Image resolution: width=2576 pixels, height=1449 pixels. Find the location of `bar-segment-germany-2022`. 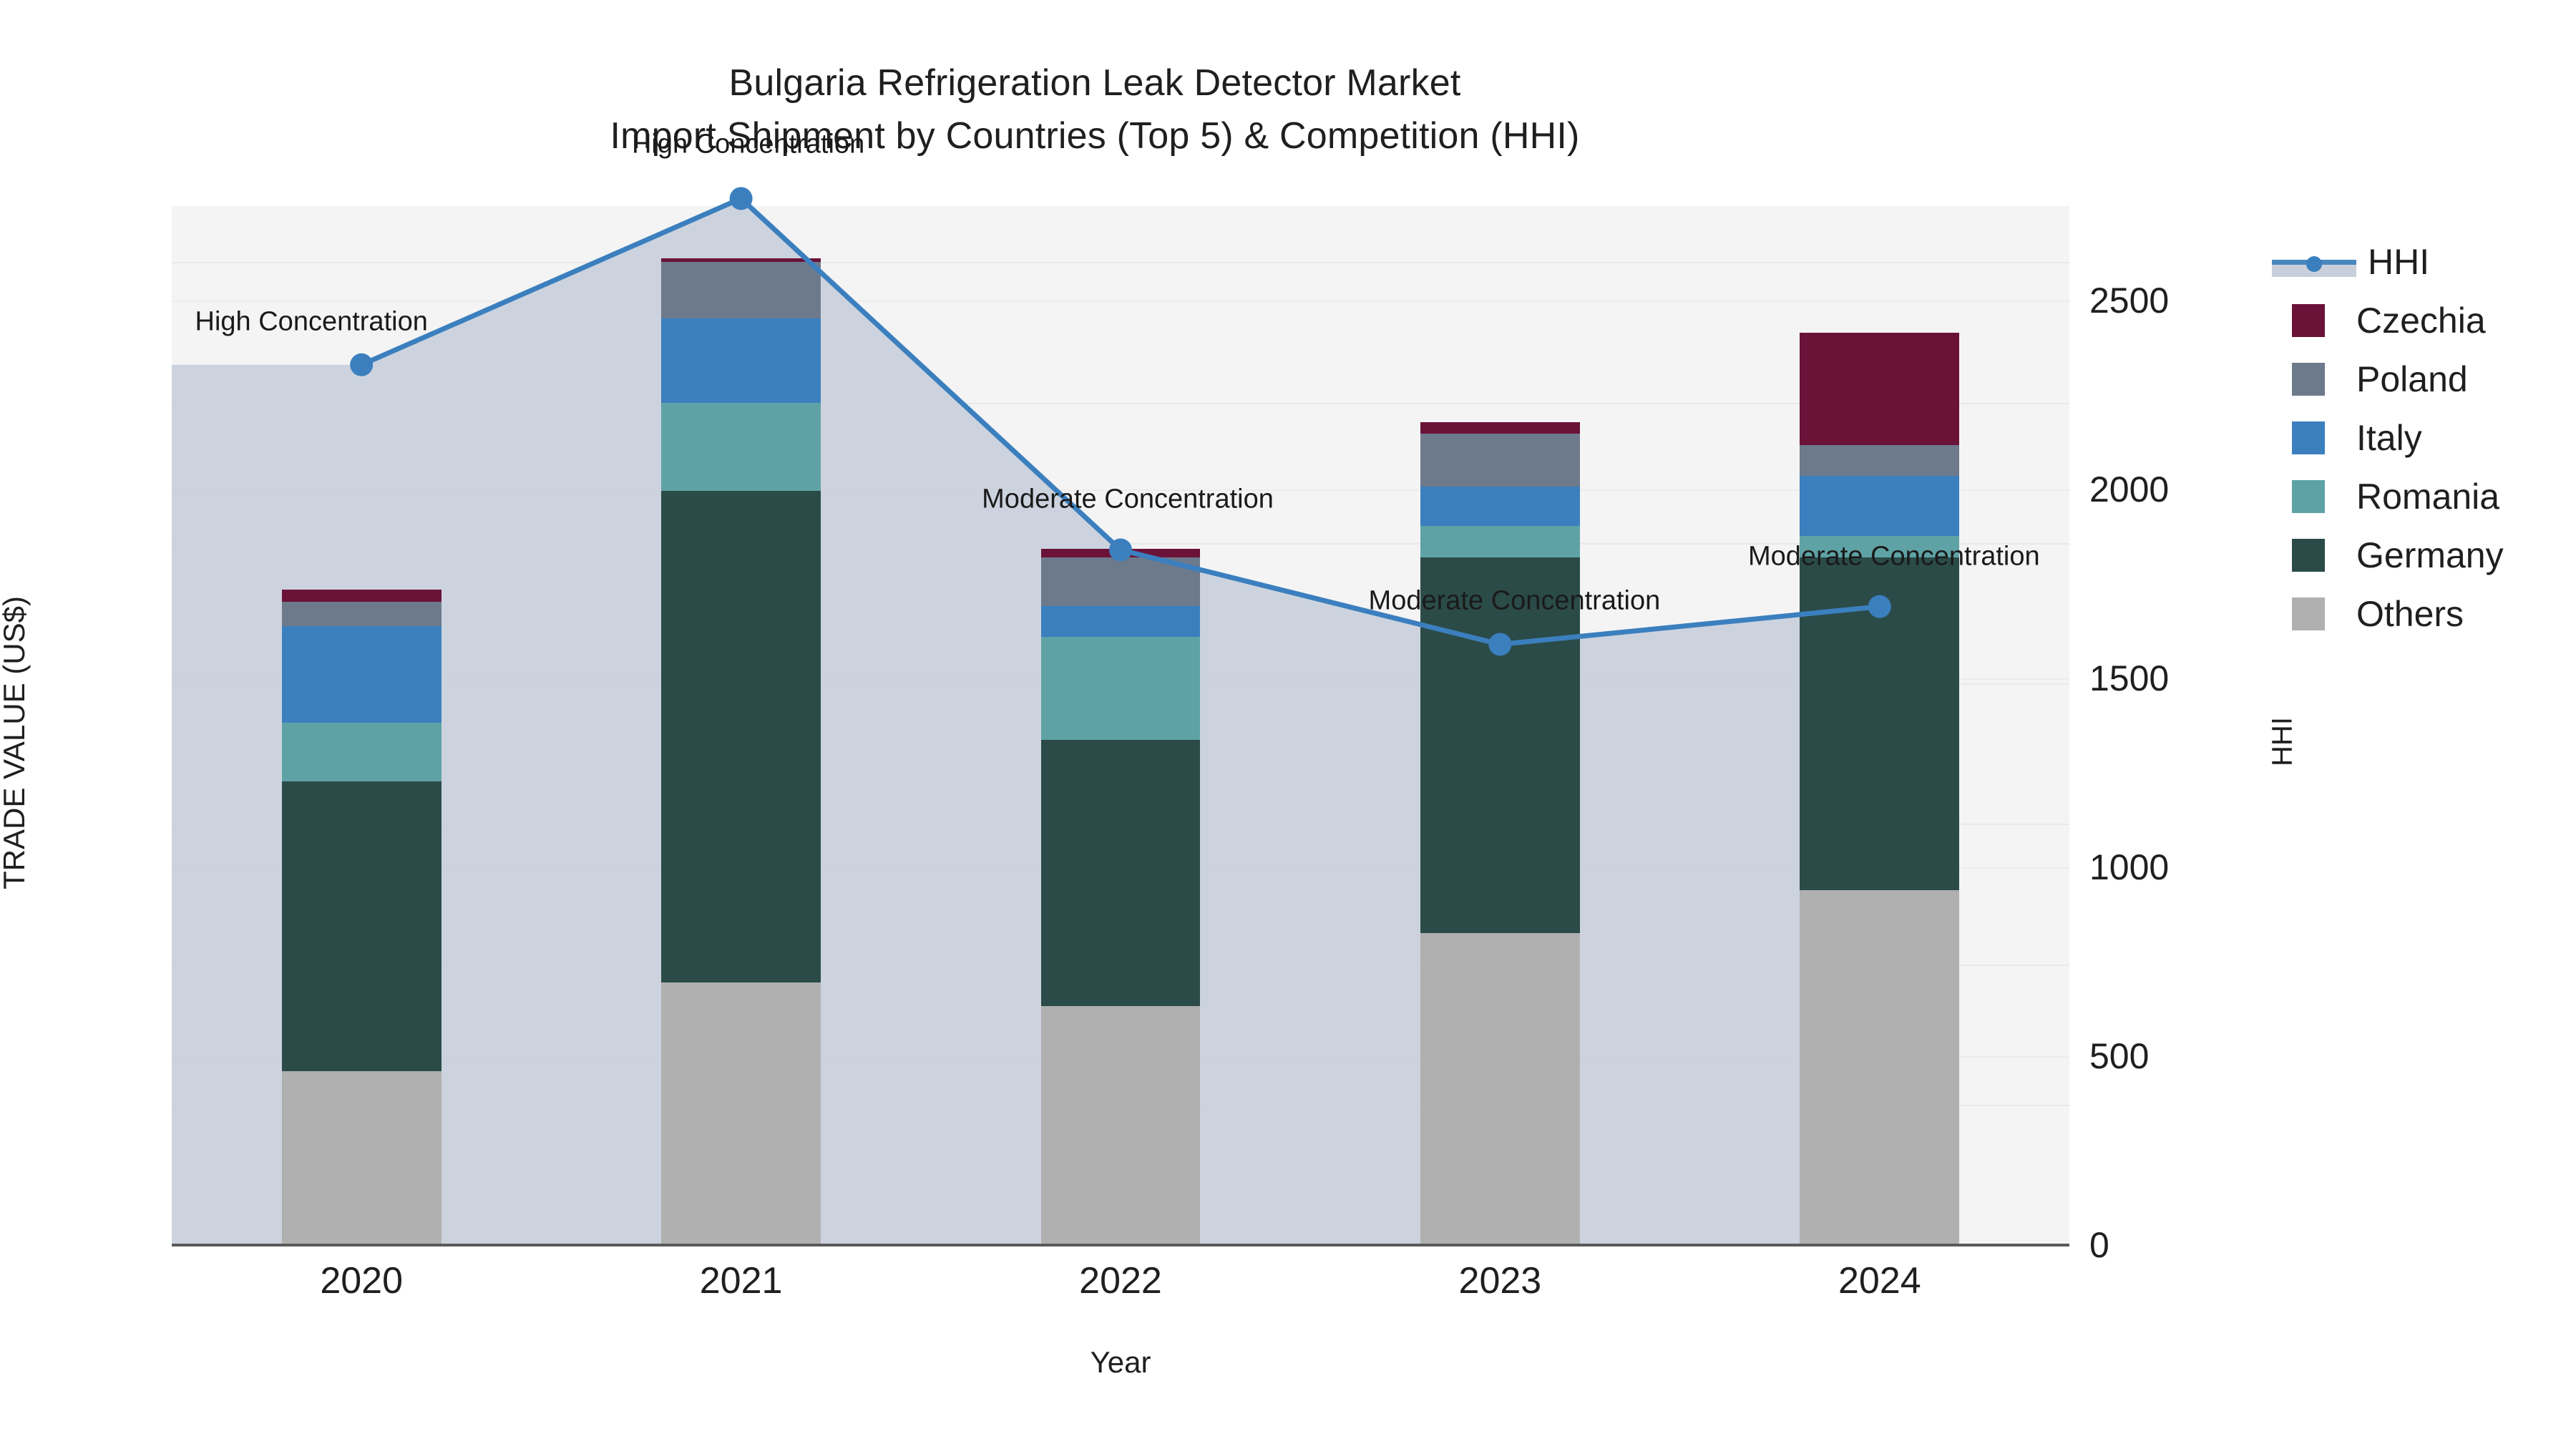

bar-segment-germany-2022 is located at coordinates (1120, 873).